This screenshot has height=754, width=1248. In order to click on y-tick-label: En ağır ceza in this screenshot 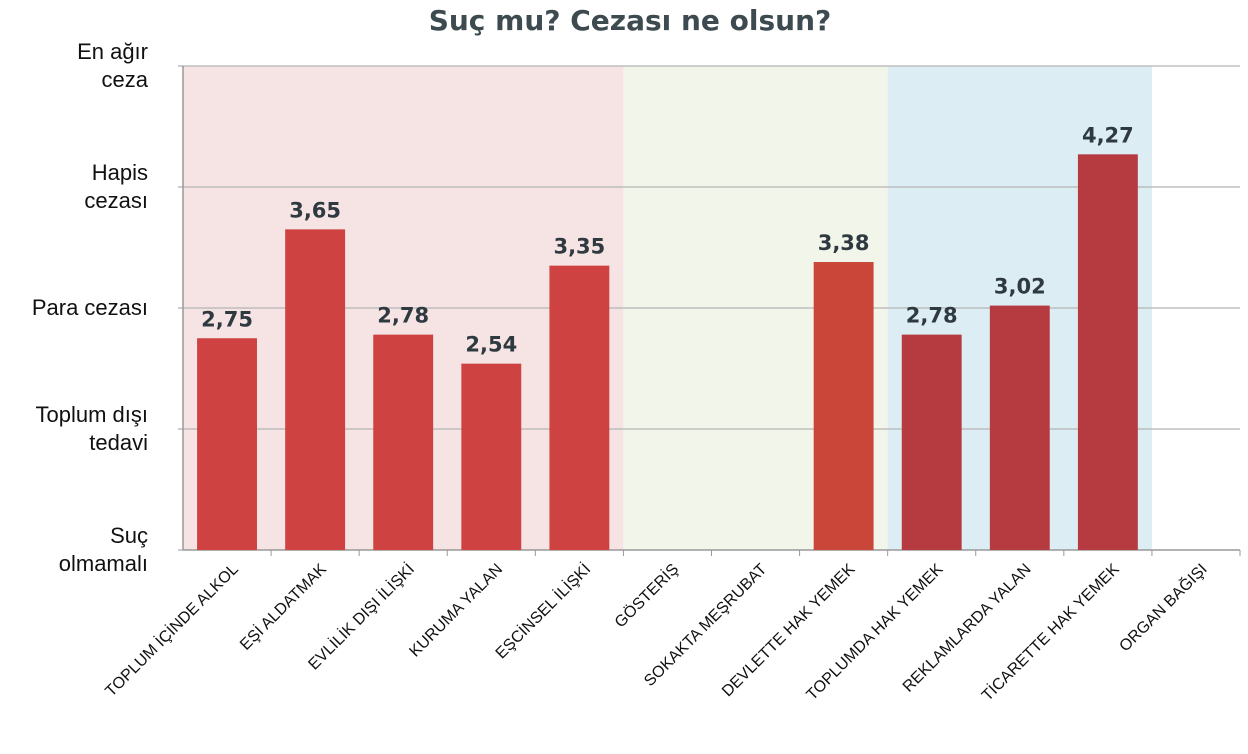, I will do `click(74, 66)`.